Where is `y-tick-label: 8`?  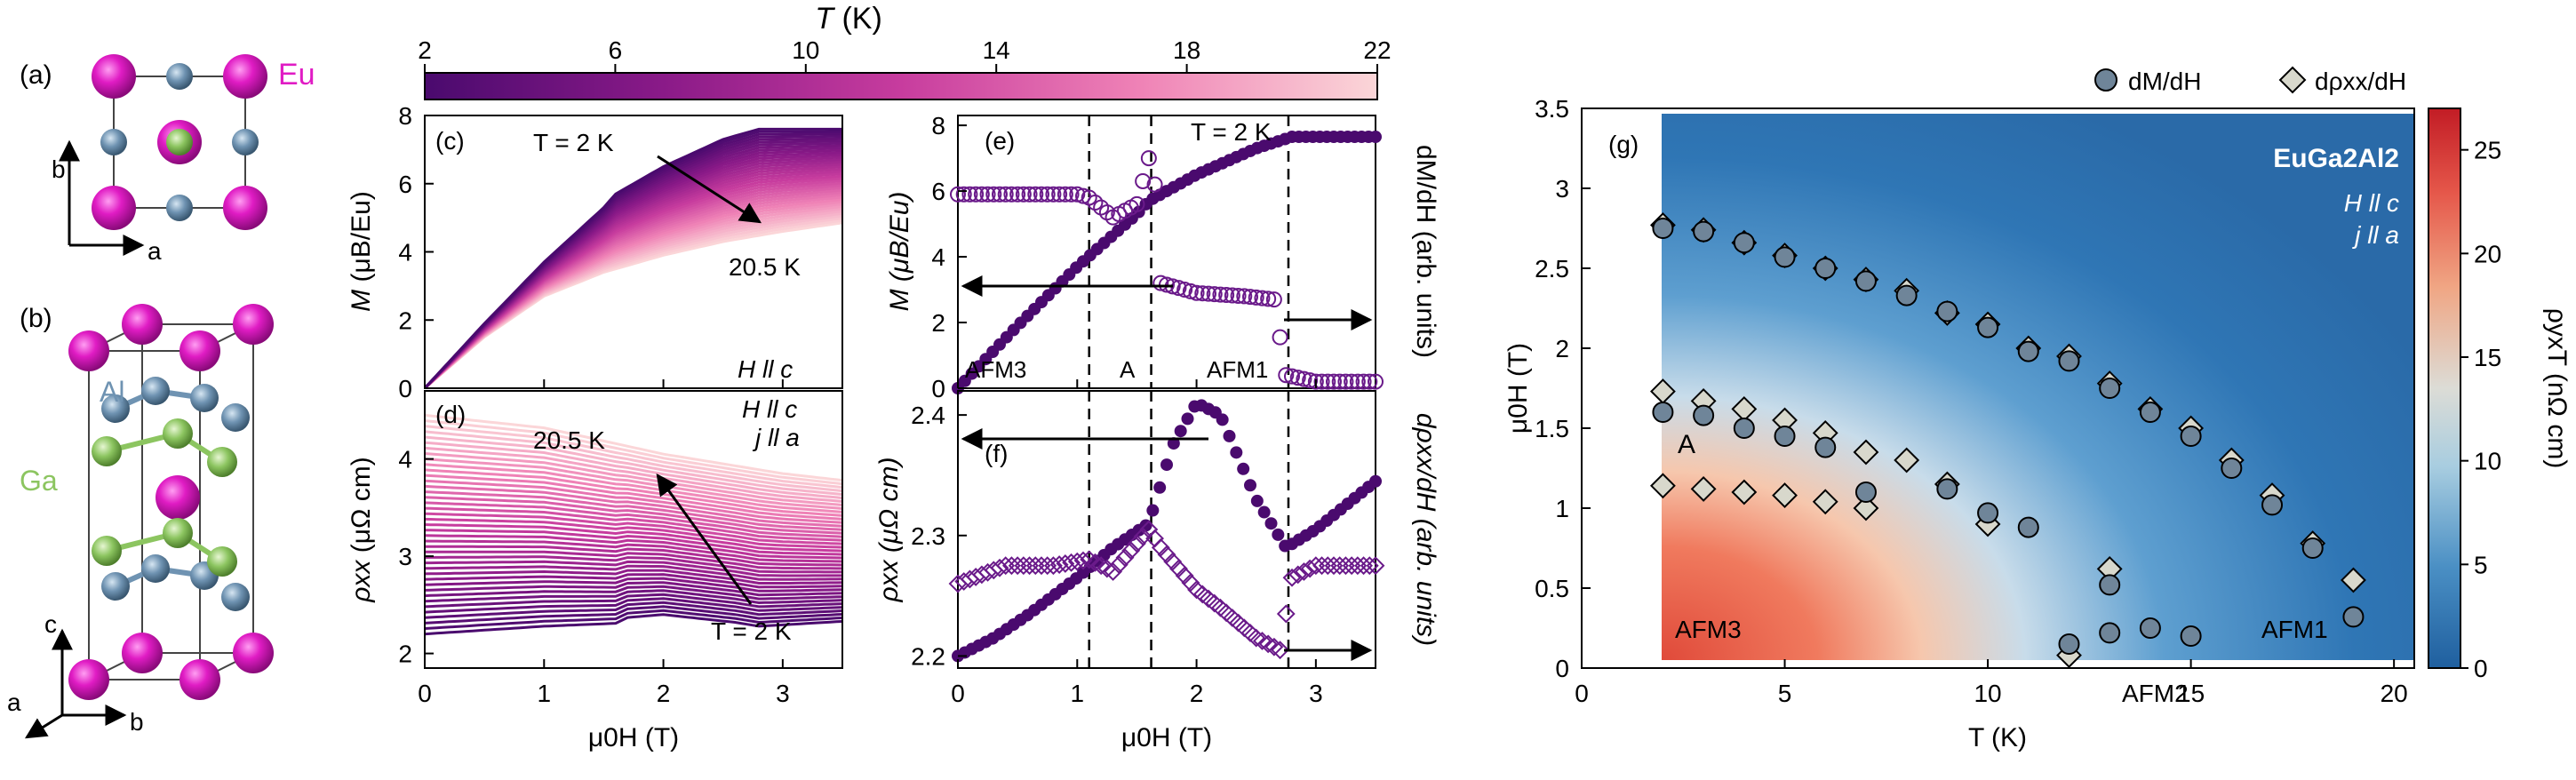 y-tick-label: 8 is located at coordinates (405, 116).